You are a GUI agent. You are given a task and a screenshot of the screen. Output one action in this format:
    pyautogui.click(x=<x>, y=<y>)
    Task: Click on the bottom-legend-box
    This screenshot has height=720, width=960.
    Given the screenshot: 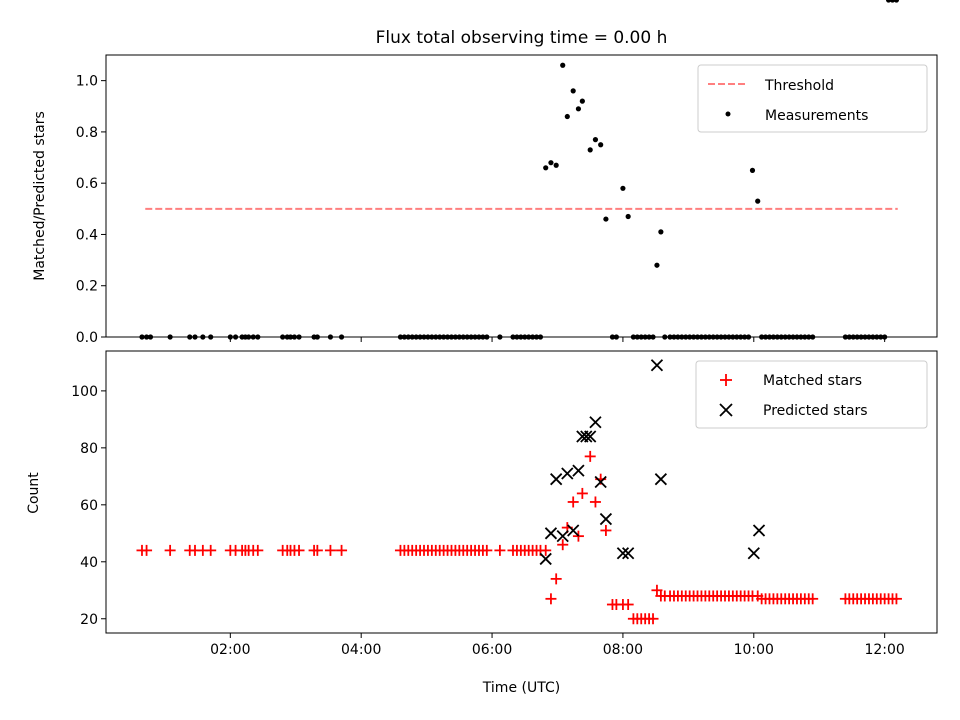 What is the action you would take?
    pyautogui.click(x=811, y=394)
    